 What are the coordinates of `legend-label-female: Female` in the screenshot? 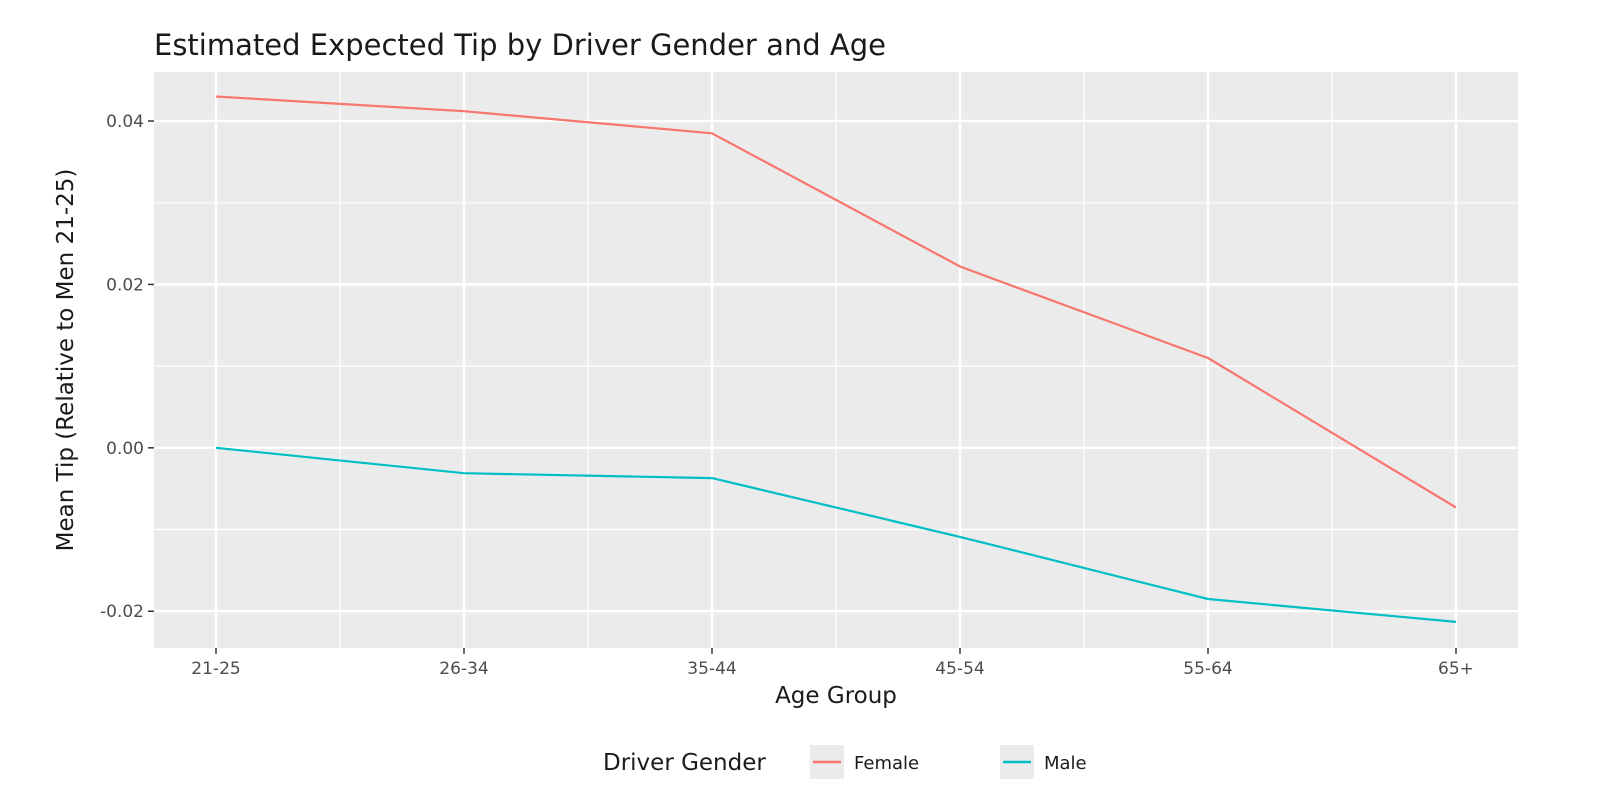 It's located at (886, 763).